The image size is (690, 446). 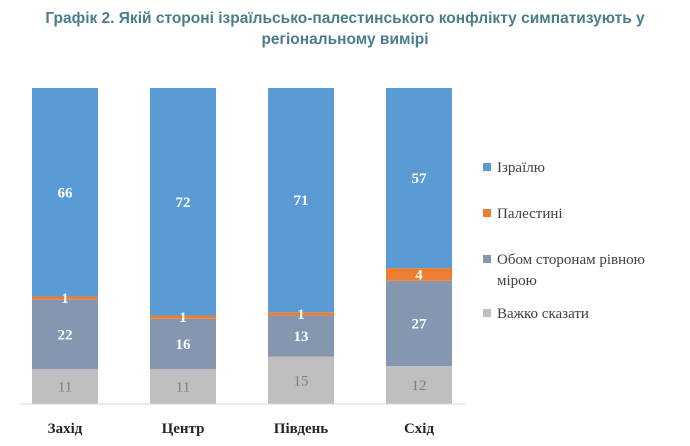 I want to click on data-label-1-1: 11, so click(x=65, y=388).